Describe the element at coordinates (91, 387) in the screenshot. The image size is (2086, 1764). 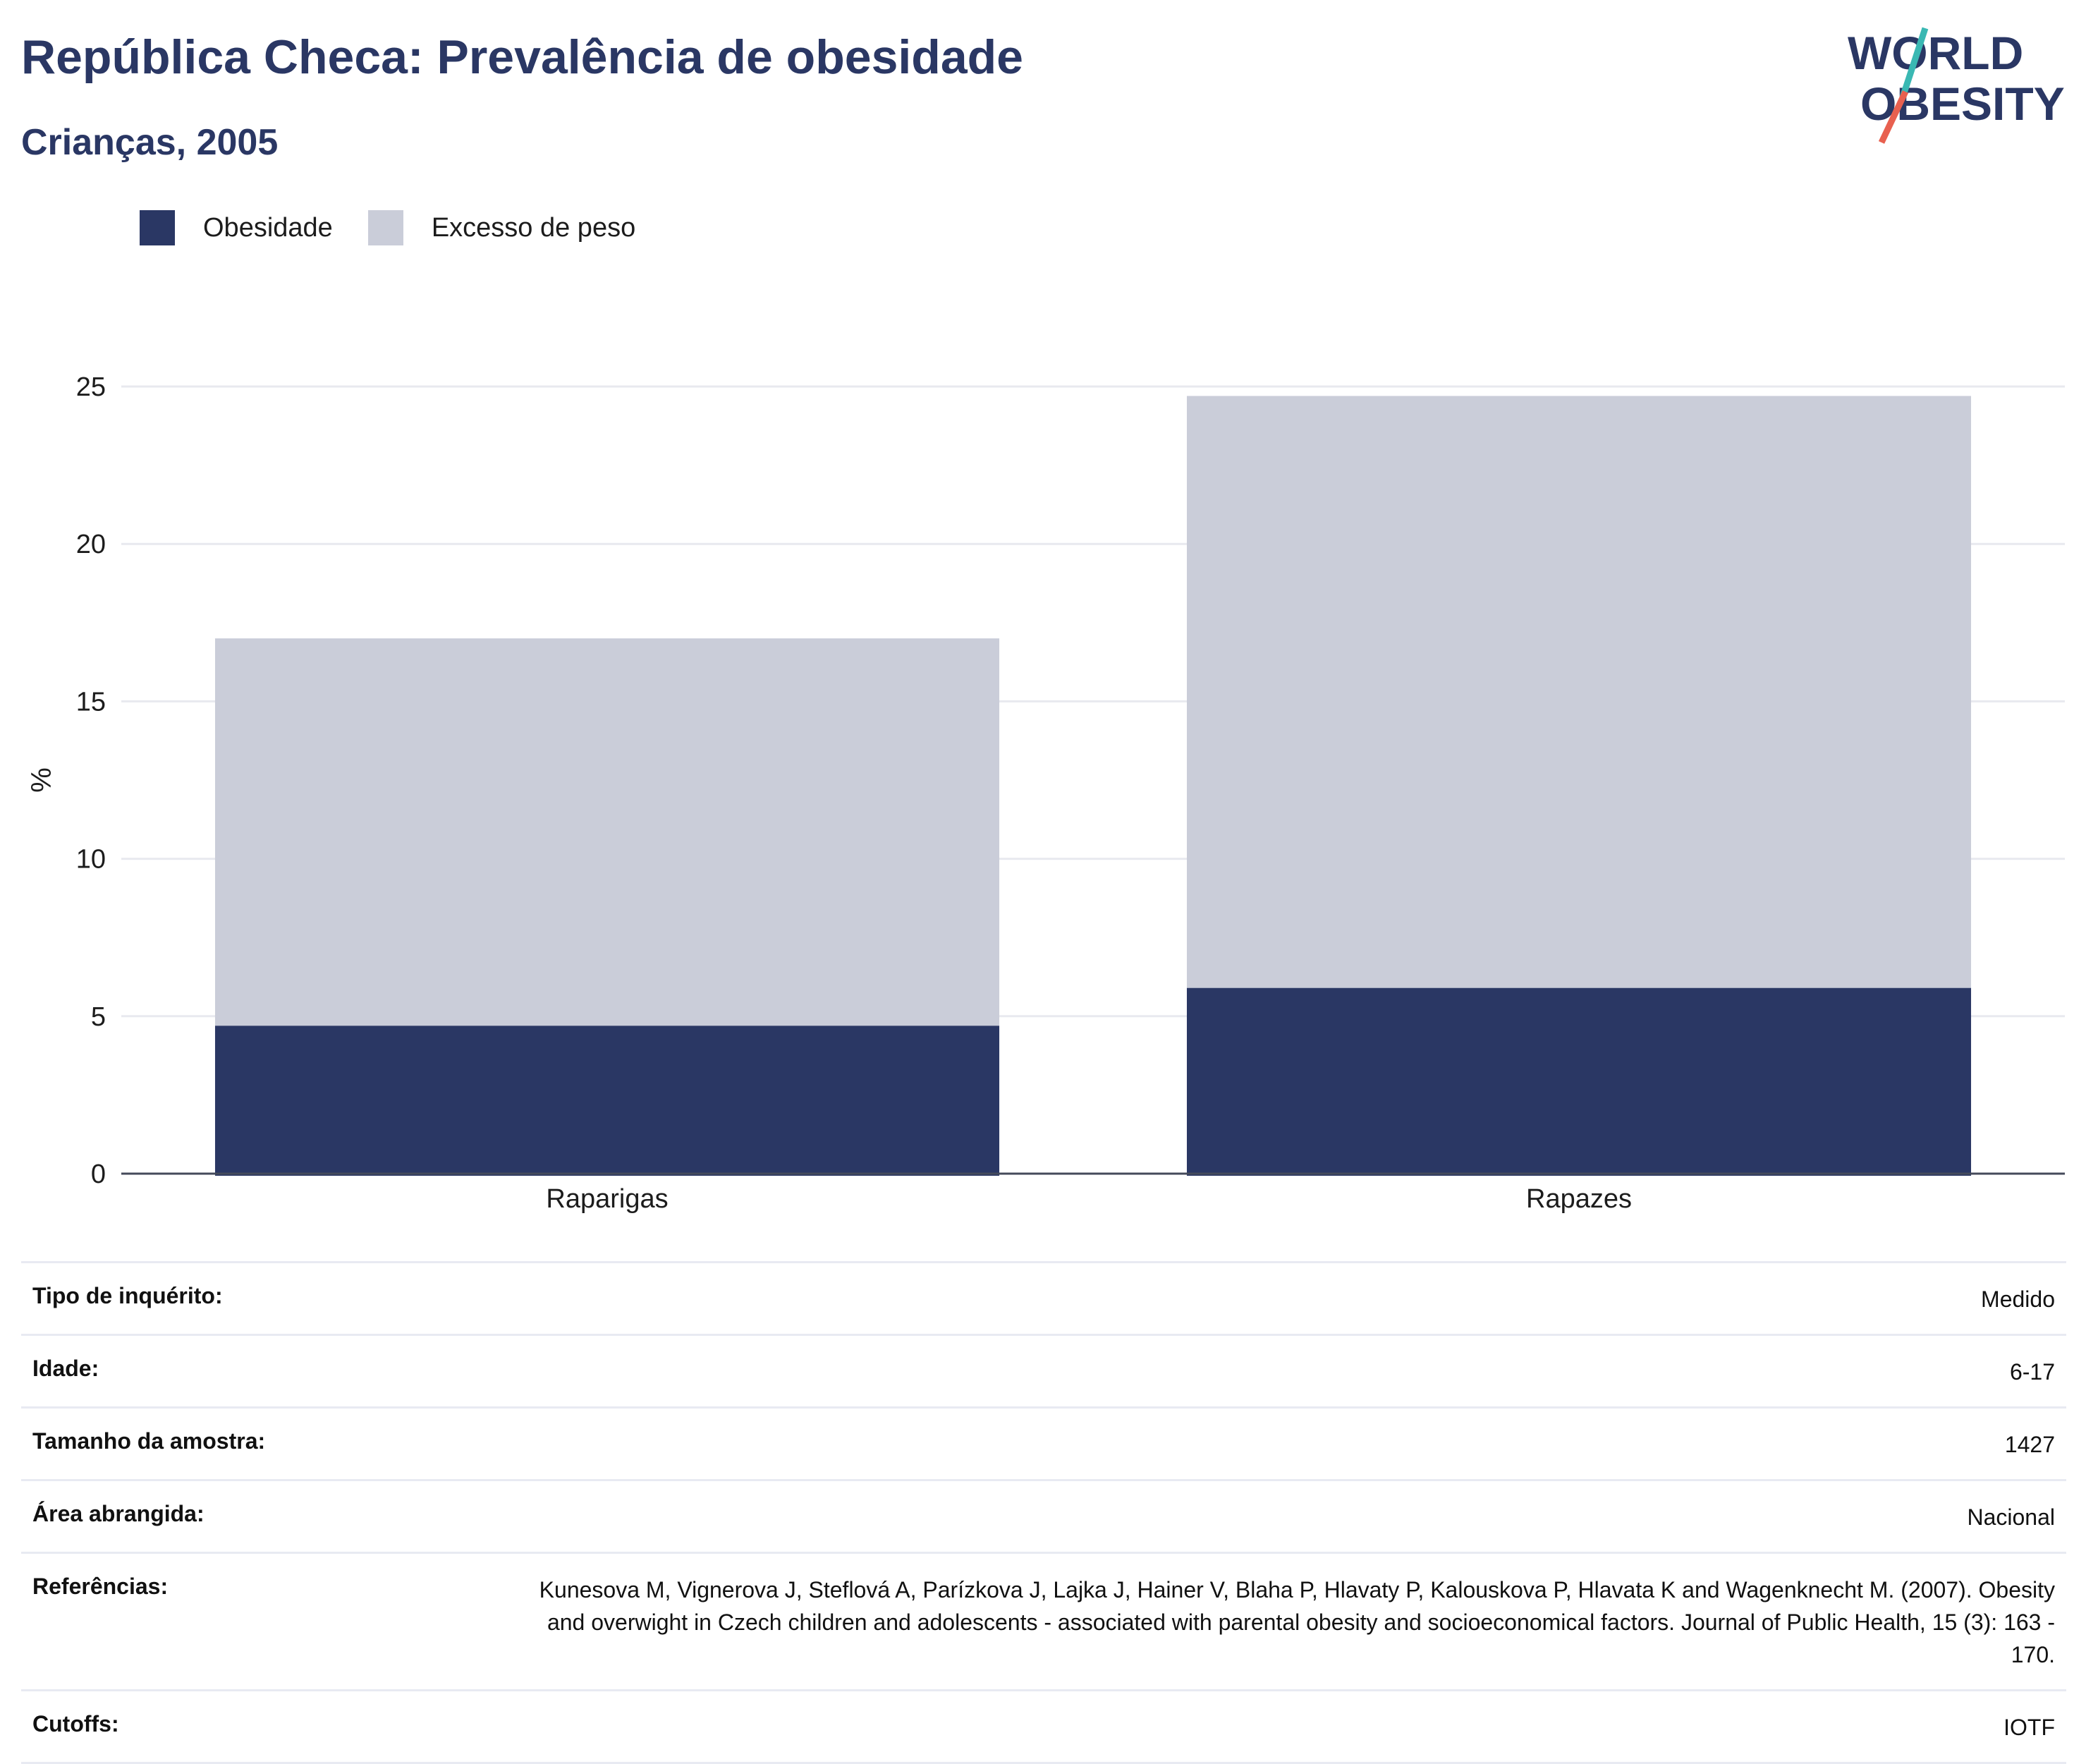
I see `y-tick-label: 25` at that location.